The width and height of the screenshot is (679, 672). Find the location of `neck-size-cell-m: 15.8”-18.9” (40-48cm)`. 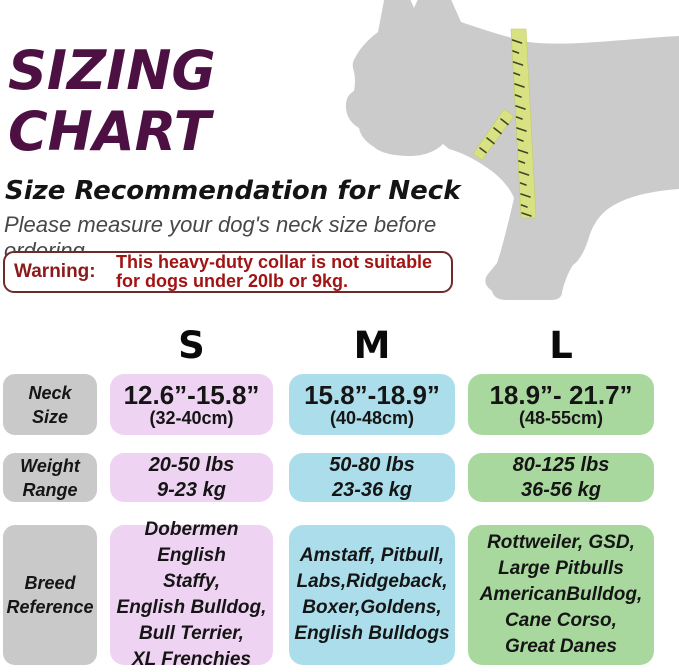

neck-size-cell-m: 15.8”-18.9” (40-48cm) is located at coordinates (372, 404).